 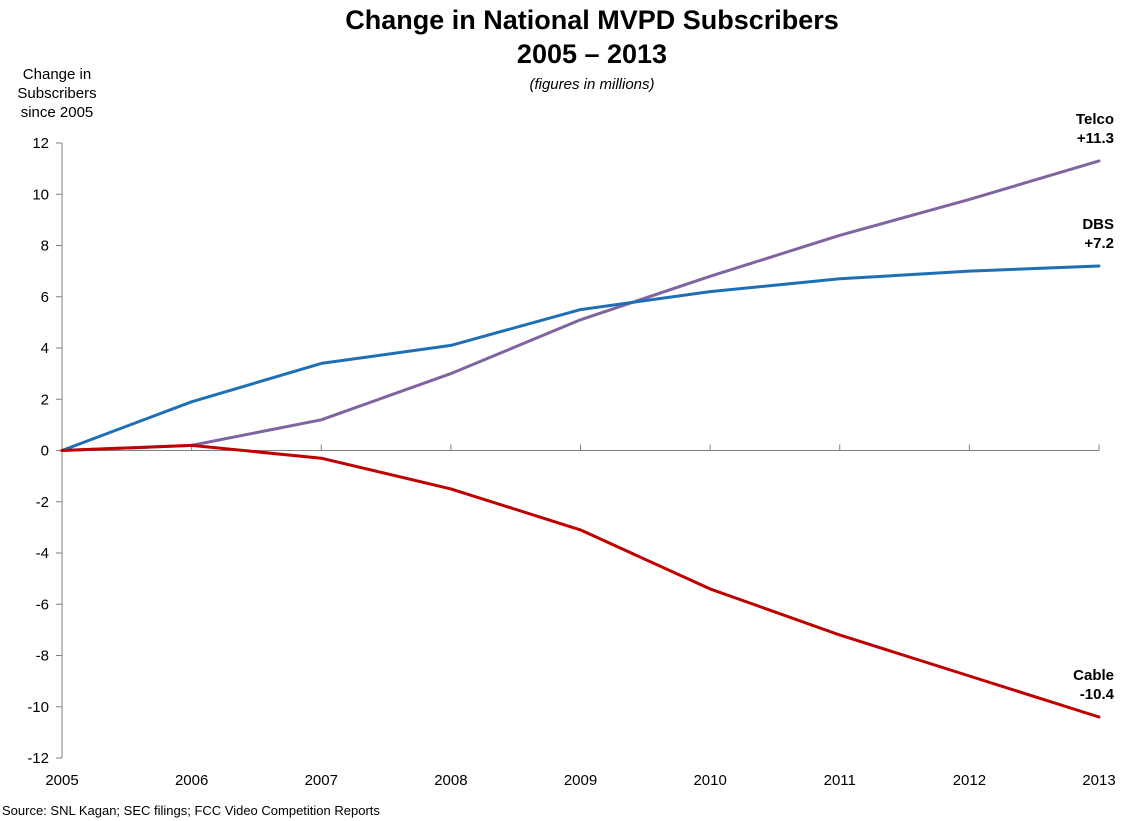 What do you see at coordinates (45, 399) in the screenshot?
I see `y-tick-label: 2` at bounding box center [45, 399].